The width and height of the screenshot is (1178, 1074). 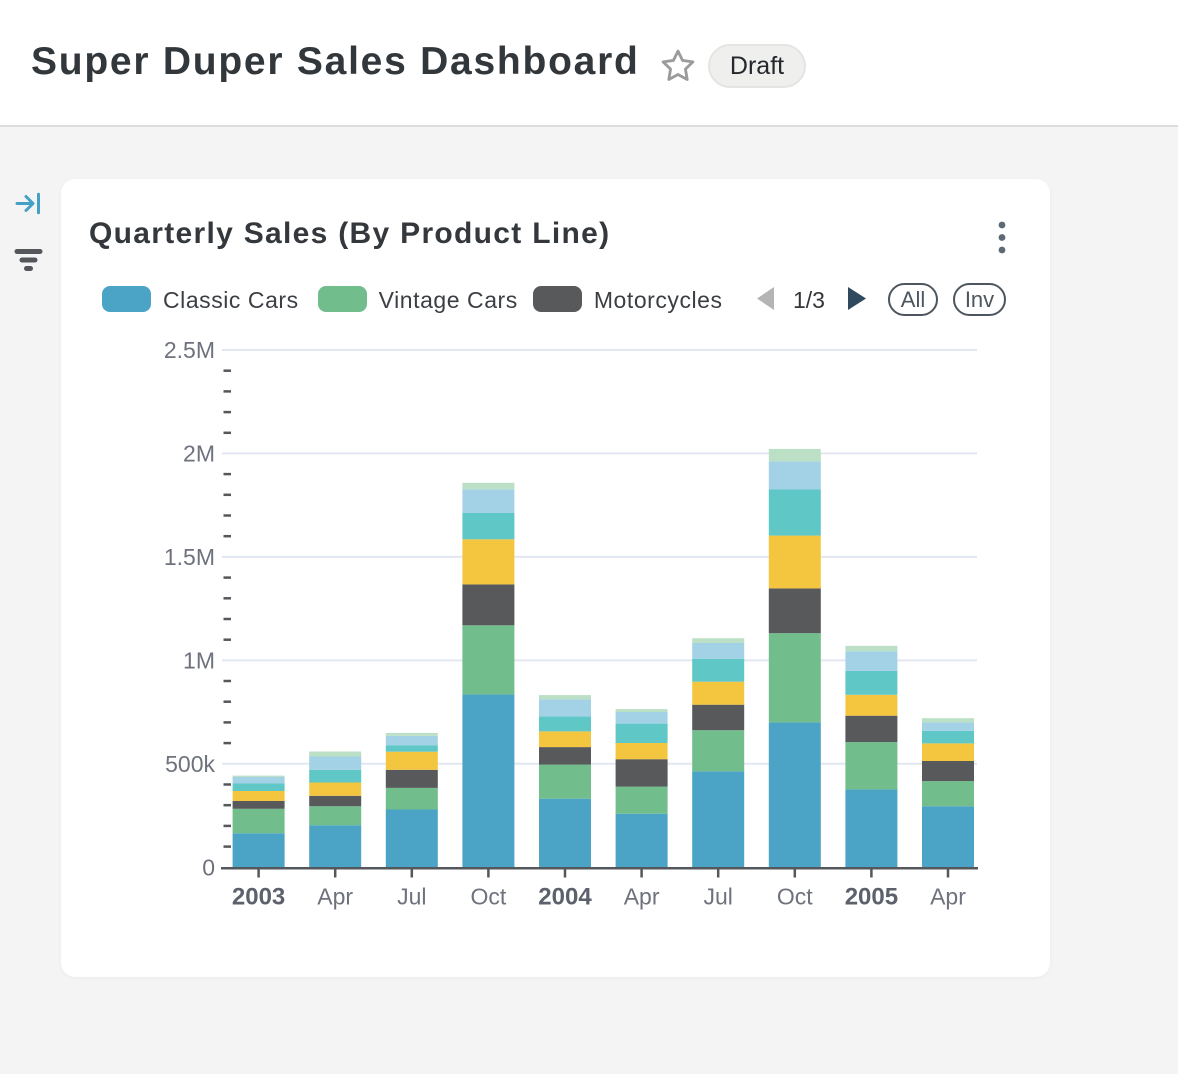 What do you see at coordinates (871, 897) in the screenshot?
I see `svg-text: 2005` at bounding box center [871, 897].